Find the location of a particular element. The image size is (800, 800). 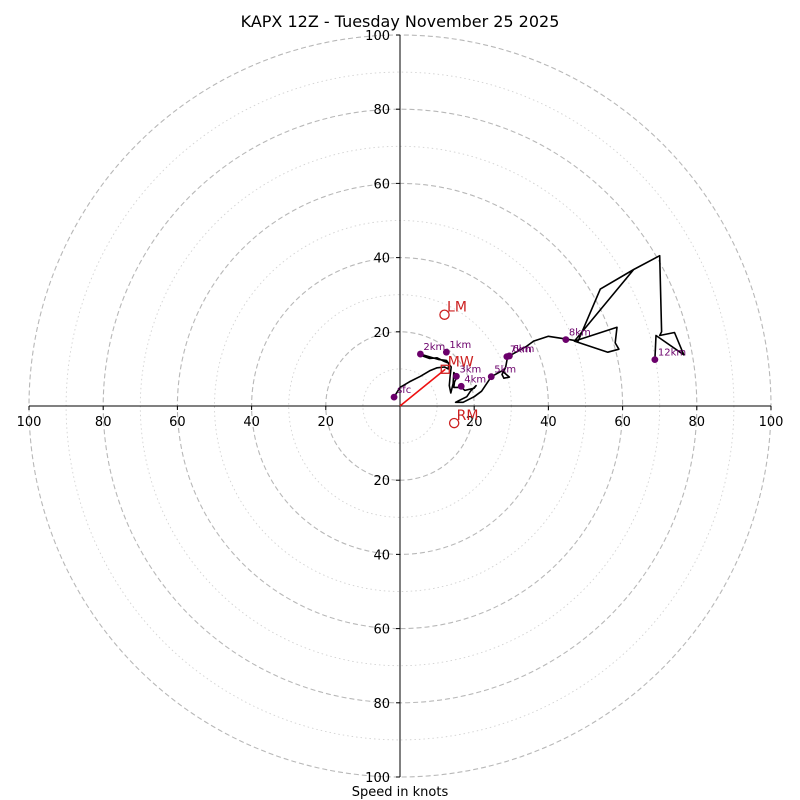

height-point-label: 1km is located at coordinates (460, 345).